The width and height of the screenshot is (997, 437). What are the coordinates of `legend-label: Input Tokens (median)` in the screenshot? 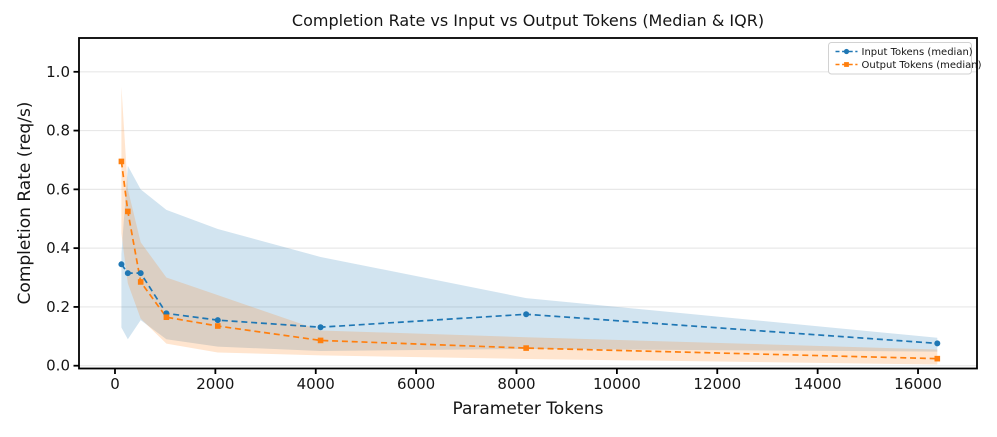 It's located at (917, 52).